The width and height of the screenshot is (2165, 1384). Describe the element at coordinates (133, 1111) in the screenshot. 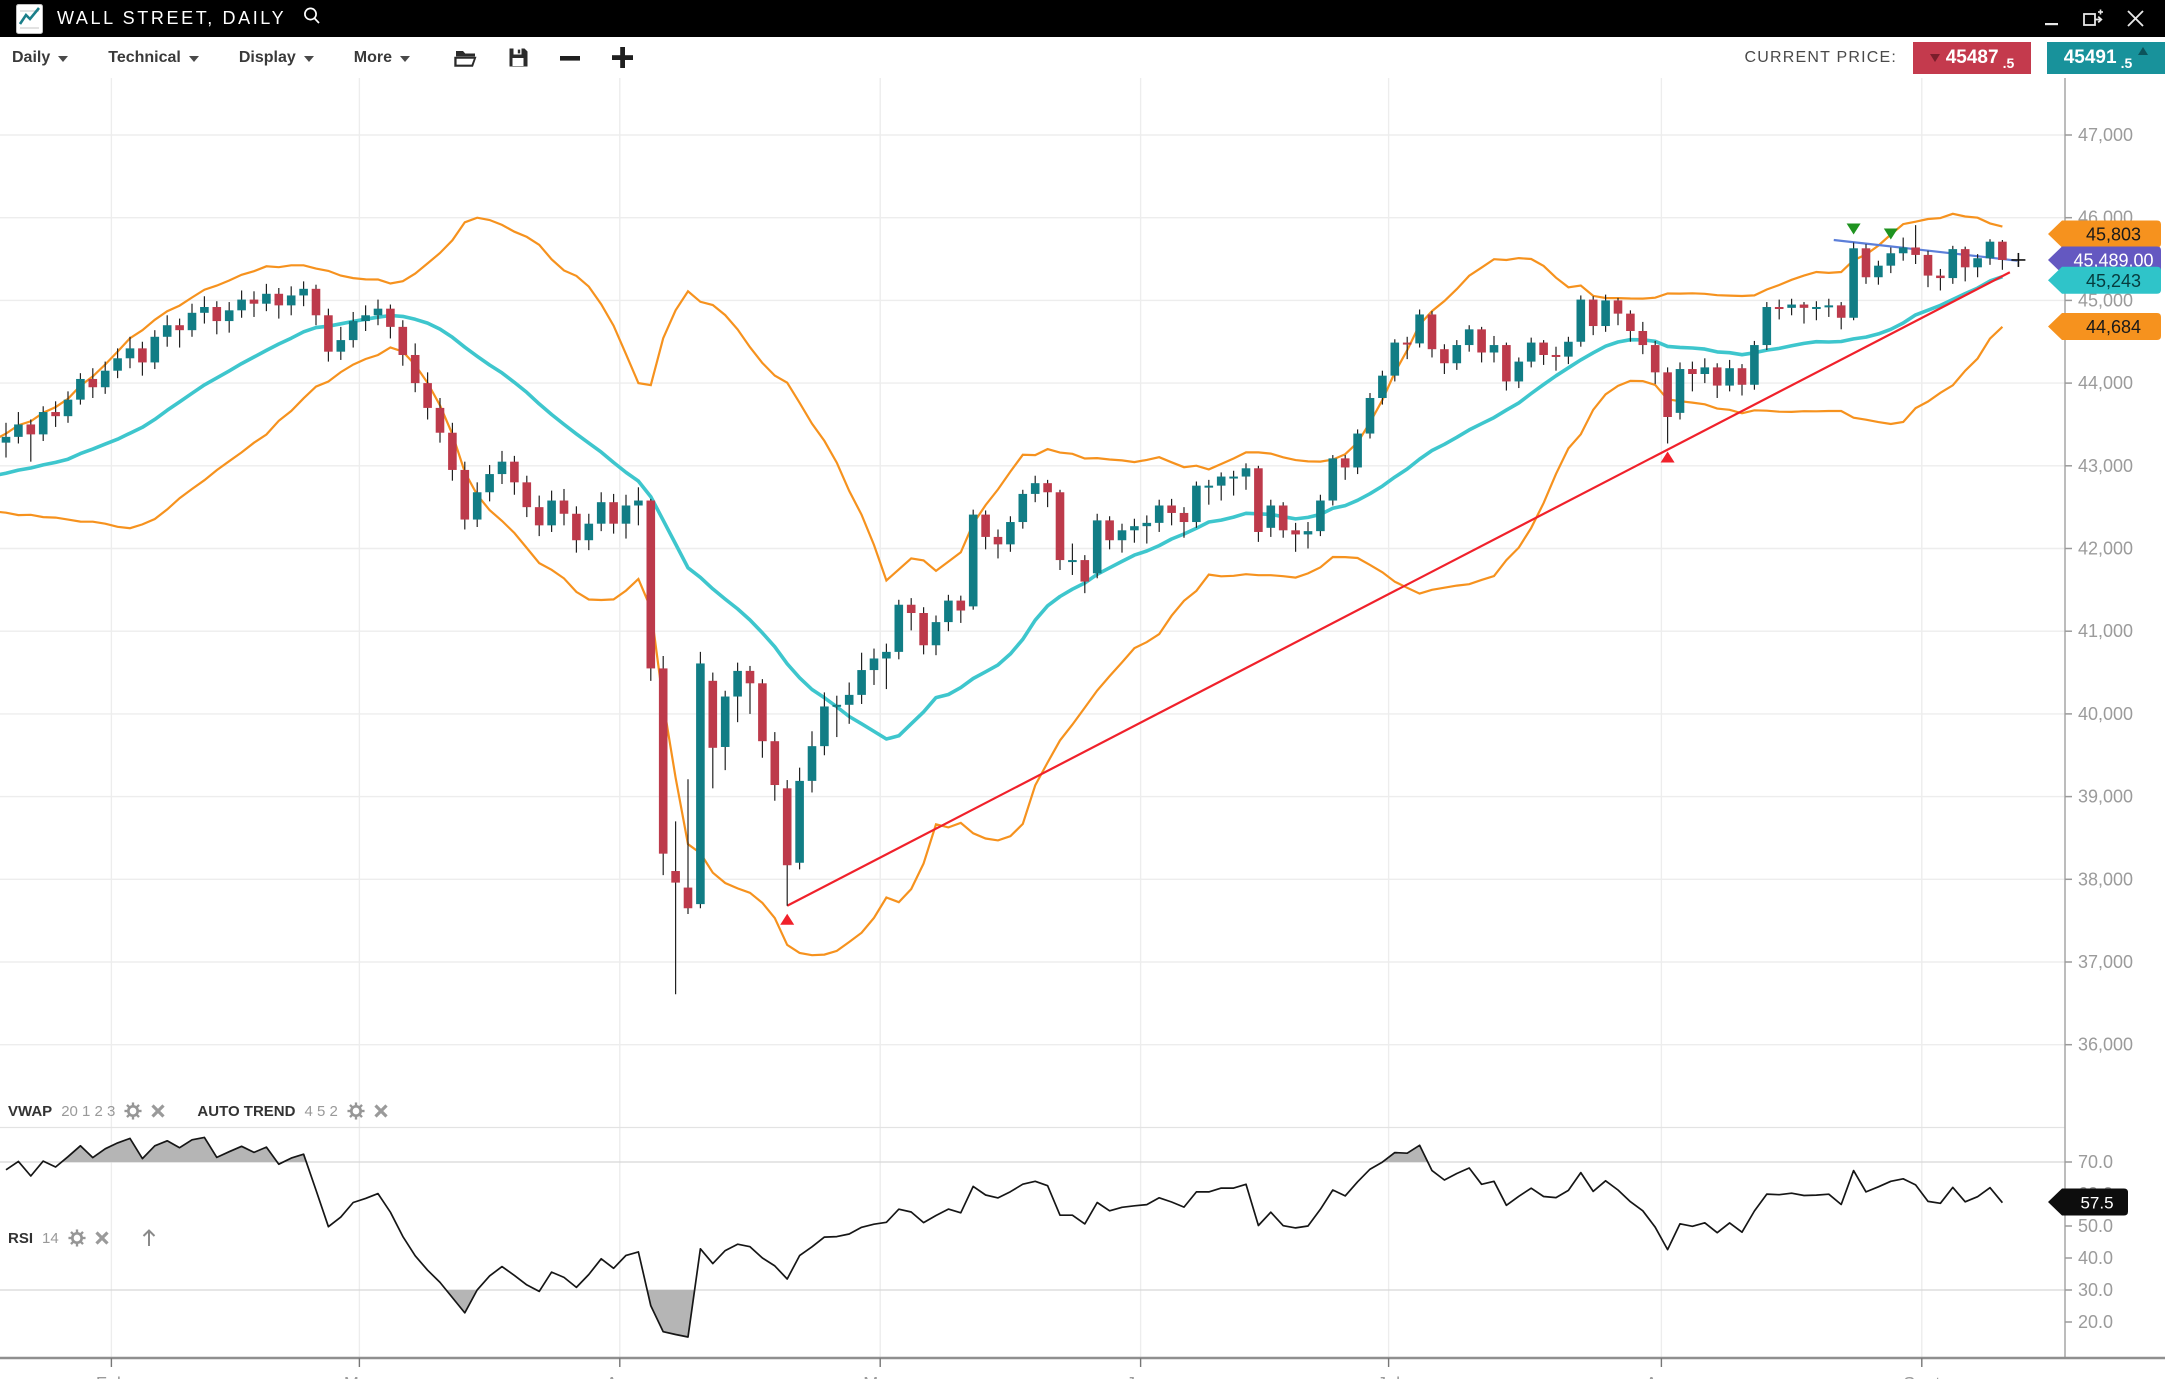

I see `vwap-settings-gear-icon` at that location.